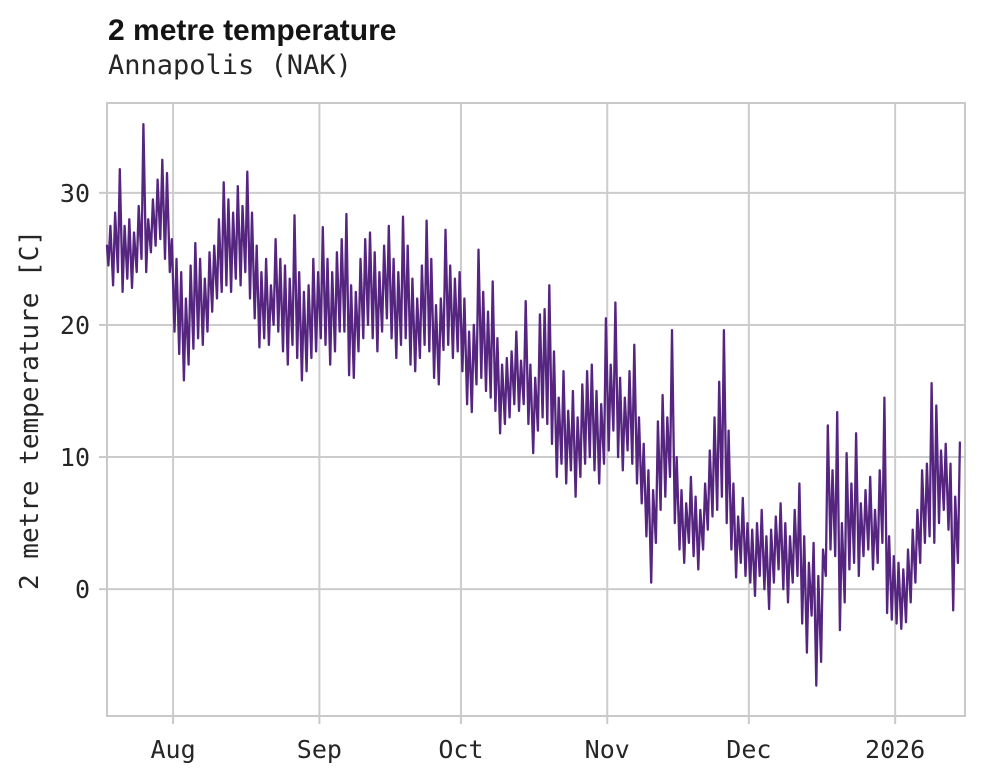 The width and height of the screenshot is (981, 782). I want to click on x-tick-label: 2026, so click(895, 749).